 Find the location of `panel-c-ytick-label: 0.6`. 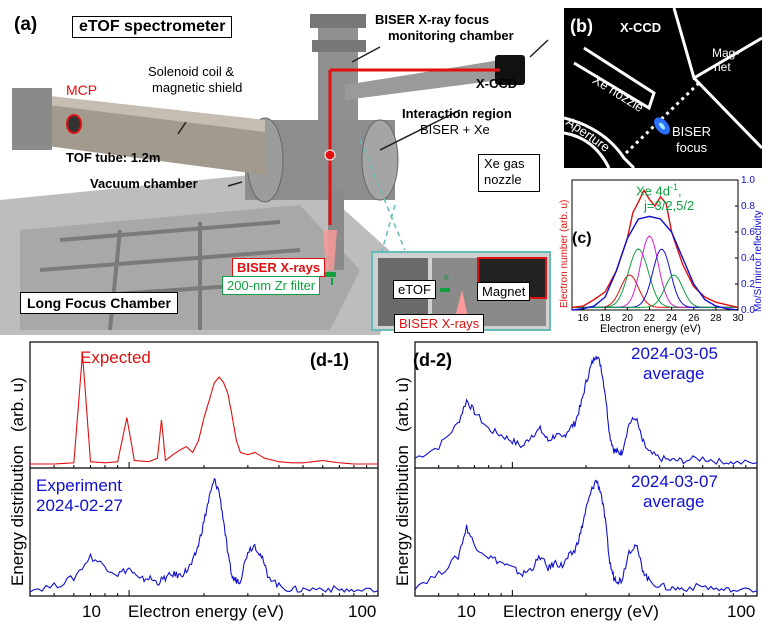

panel-c-ytick-label: 0.6 is located at coordinates (748, 232).